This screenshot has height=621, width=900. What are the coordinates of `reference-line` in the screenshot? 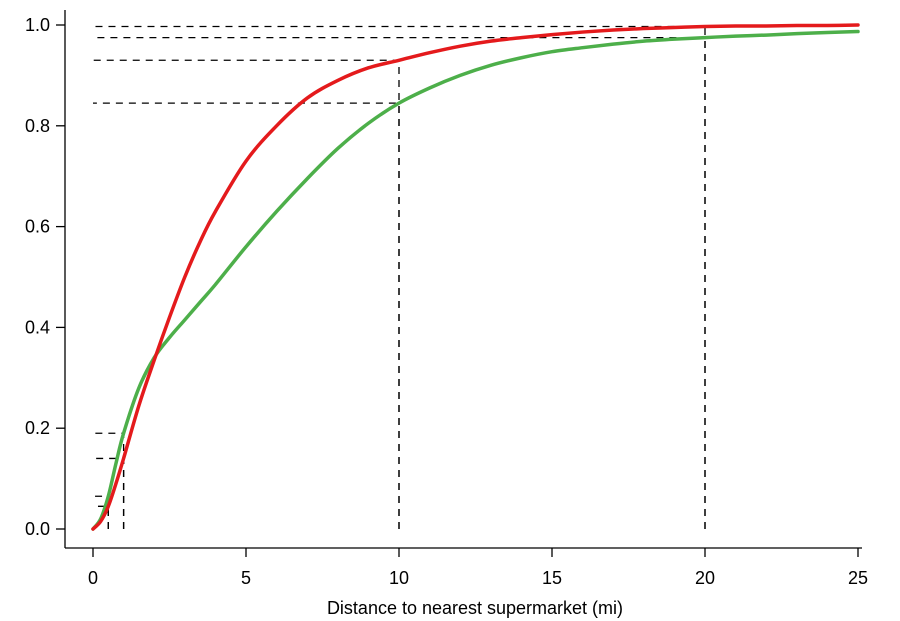 It's located at (101, 517).